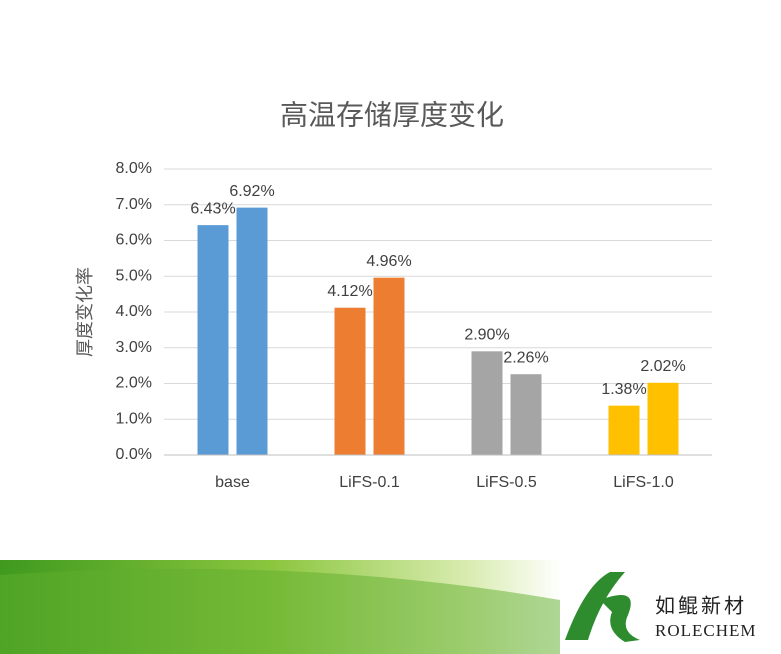  What do you see at coordinates (392, 114) in the screenshot?
I see `chart-title: 高温存储厚度变化` at bounding box center [392, 114].